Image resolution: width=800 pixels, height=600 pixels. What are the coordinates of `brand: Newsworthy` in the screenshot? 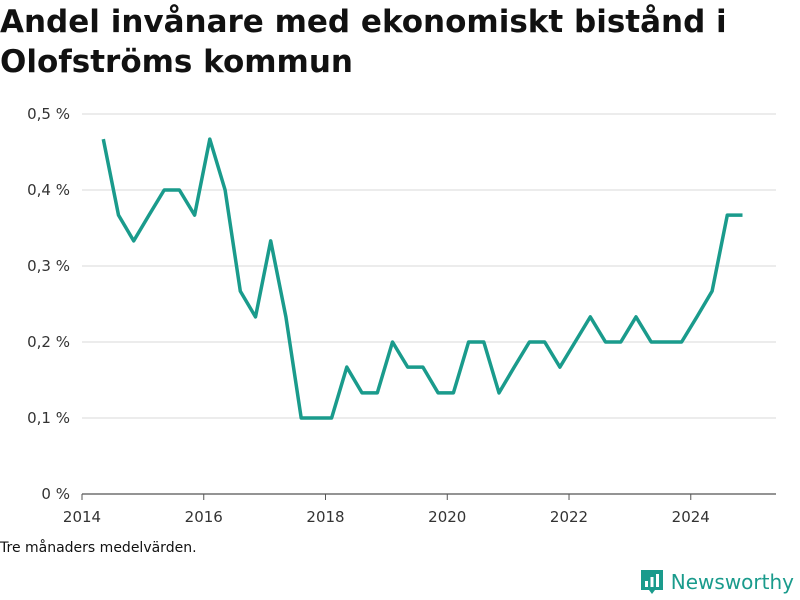 It's located at (716, 582).